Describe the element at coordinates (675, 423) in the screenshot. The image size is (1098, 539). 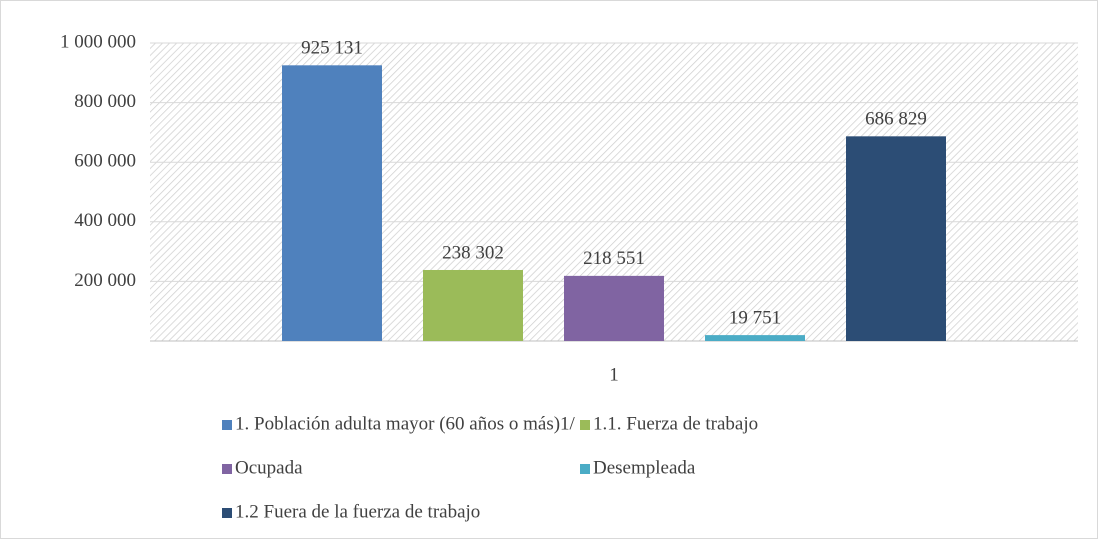
I see `legend-label: 1.1. Fuerza de trabajo` at that location.